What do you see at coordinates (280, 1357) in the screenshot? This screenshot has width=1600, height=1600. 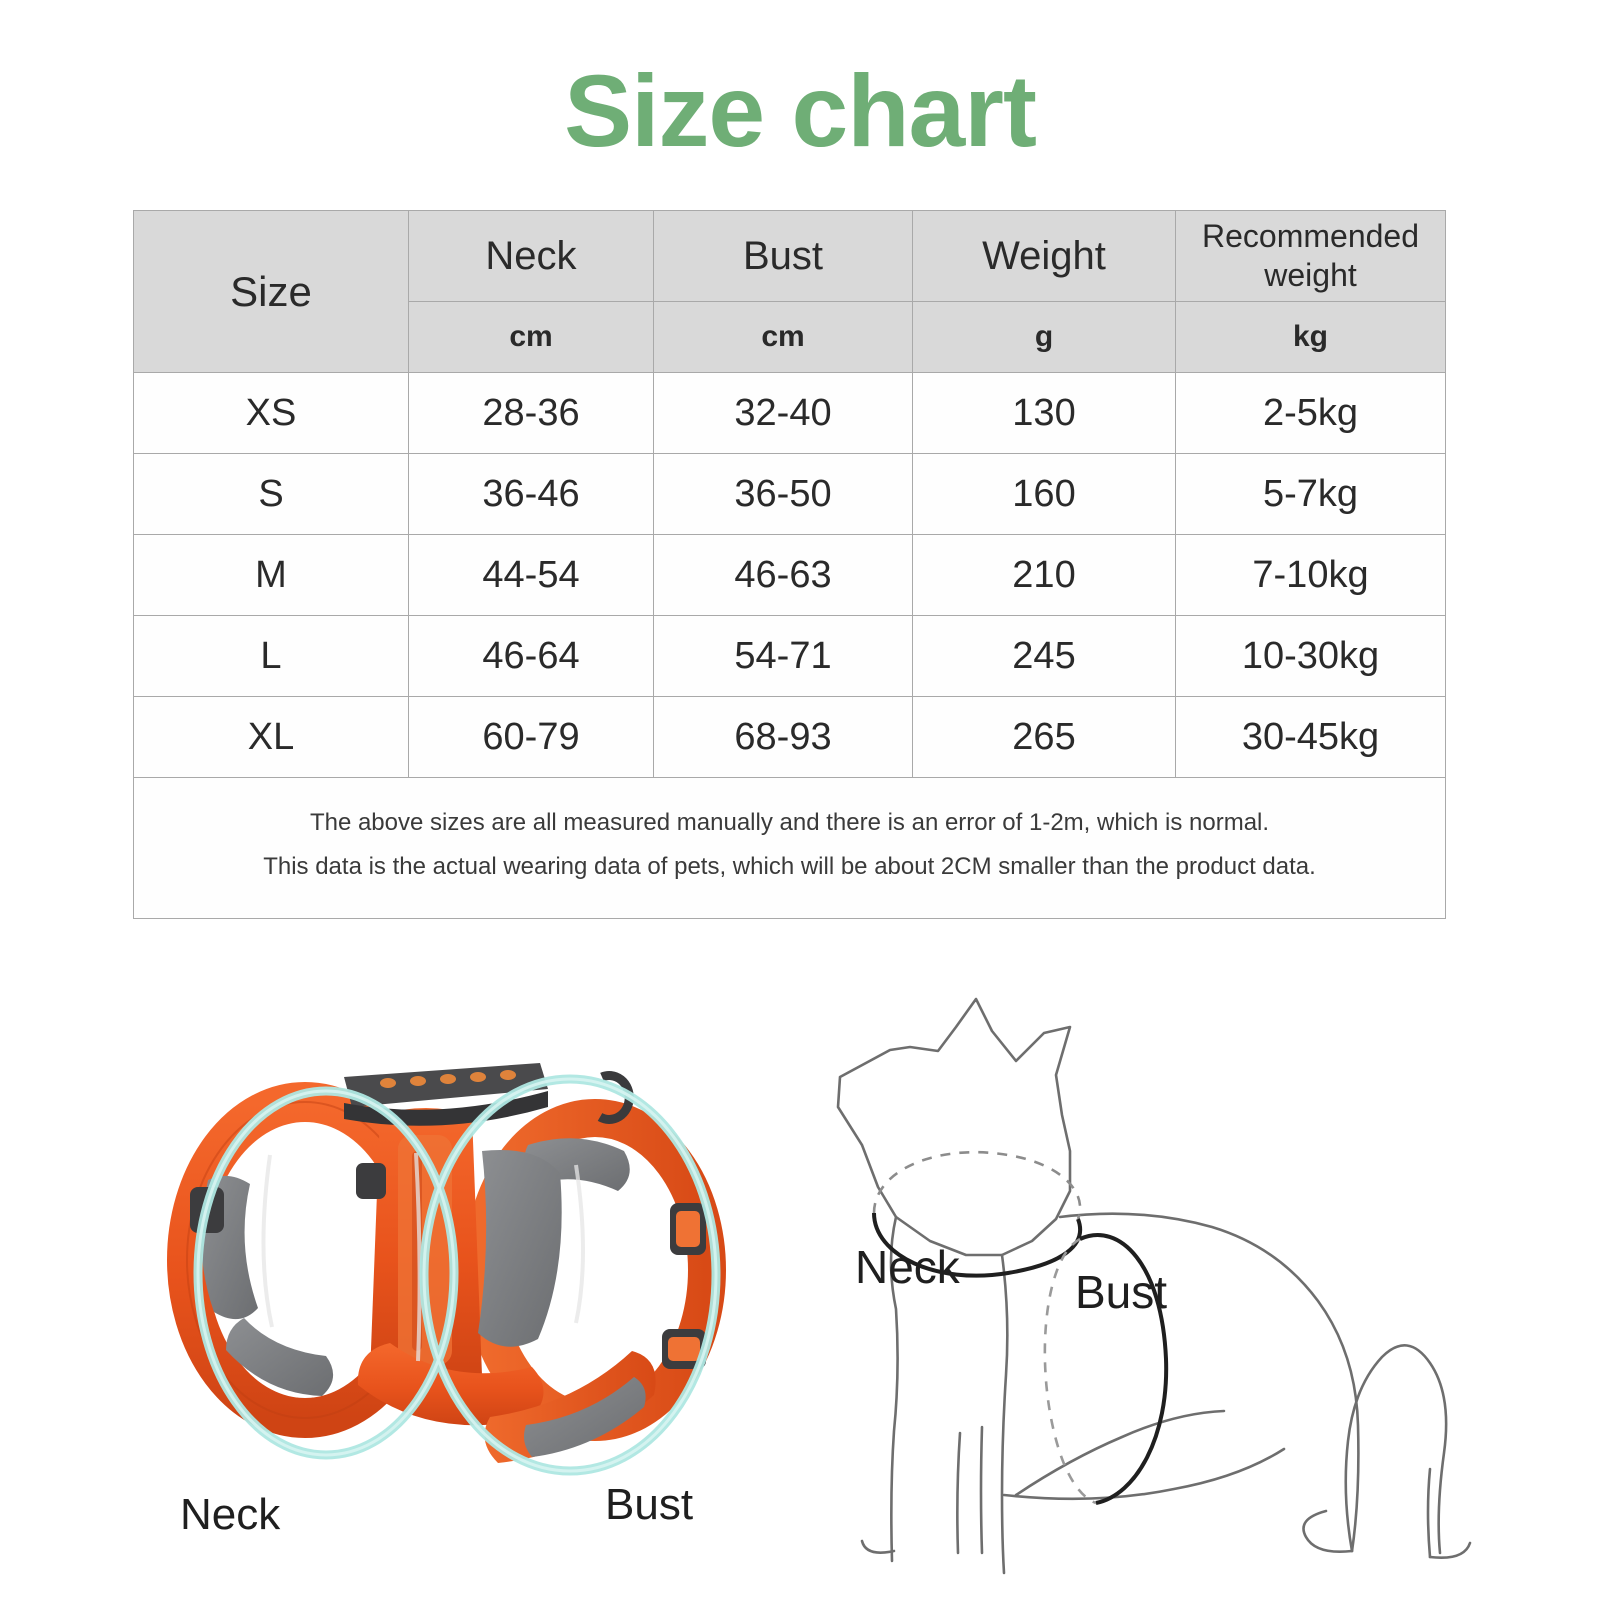 I see `harness-mesh-pad-bottom-left` at bounding box center [280, 1357].